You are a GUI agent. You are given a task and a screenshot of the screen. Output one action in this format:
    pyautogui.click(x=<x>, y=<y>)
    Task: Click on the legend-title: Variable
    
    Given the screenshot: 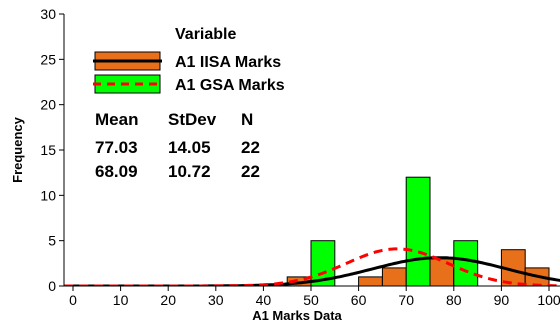 What is the action you would take?
    pyautogui.click(x=205, y=34)
    